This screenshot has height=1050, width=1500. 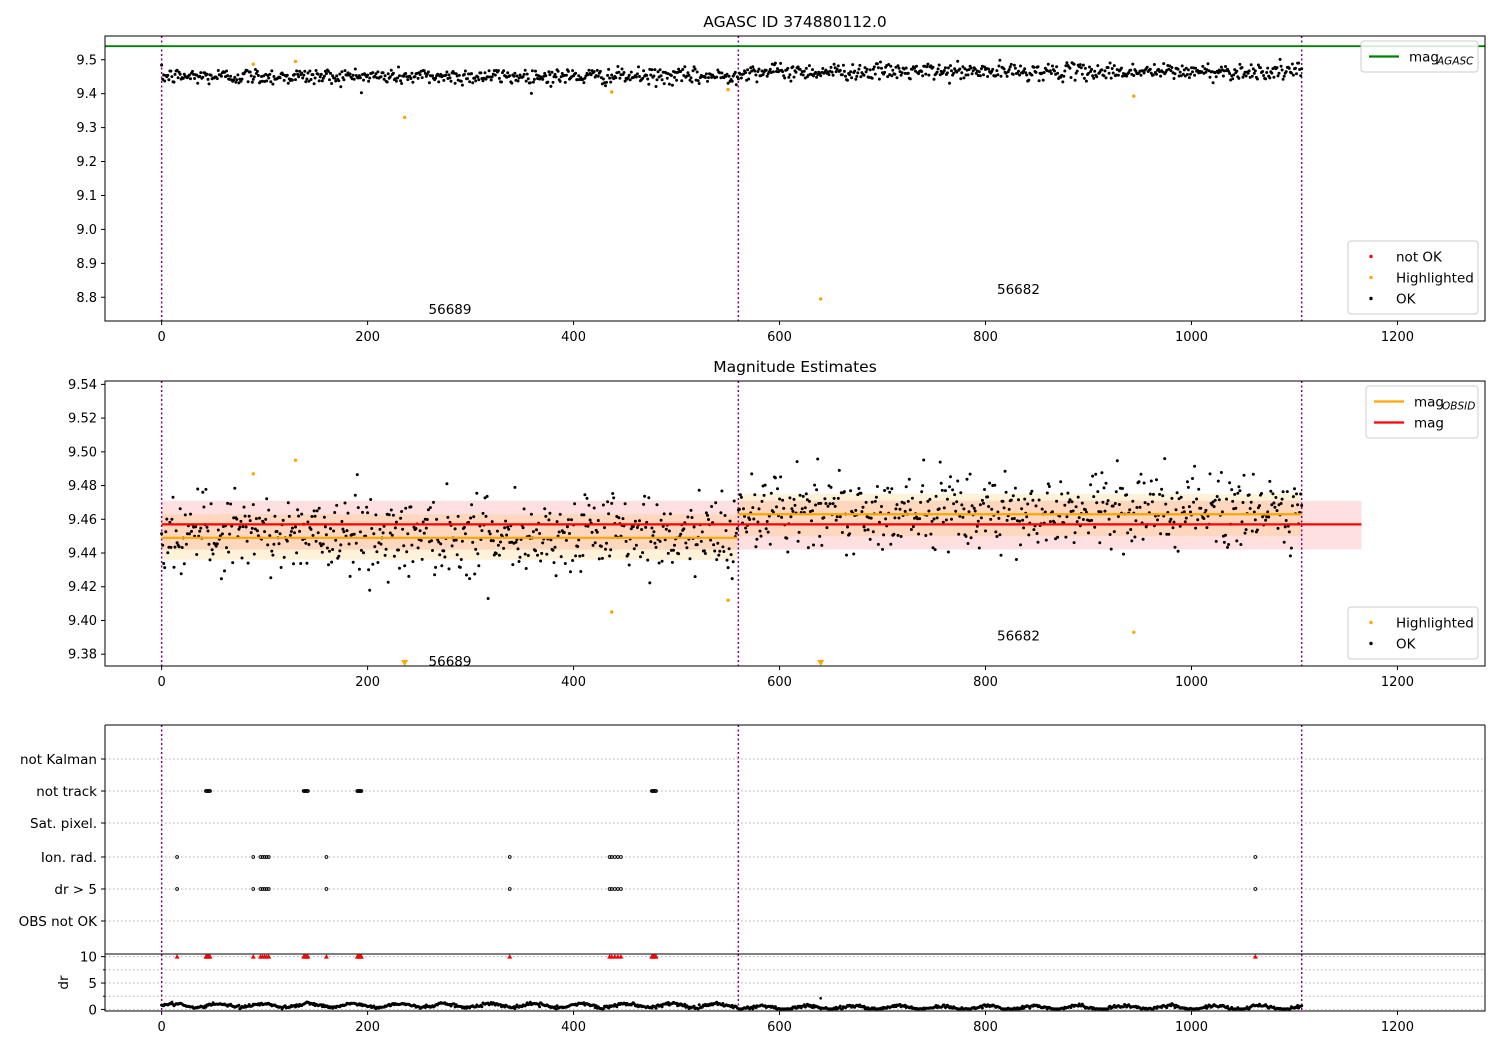 What do you see at coordinates (699, 1005) in the screenshot?
I see `dr-point` at bounding box center [699, 1005].